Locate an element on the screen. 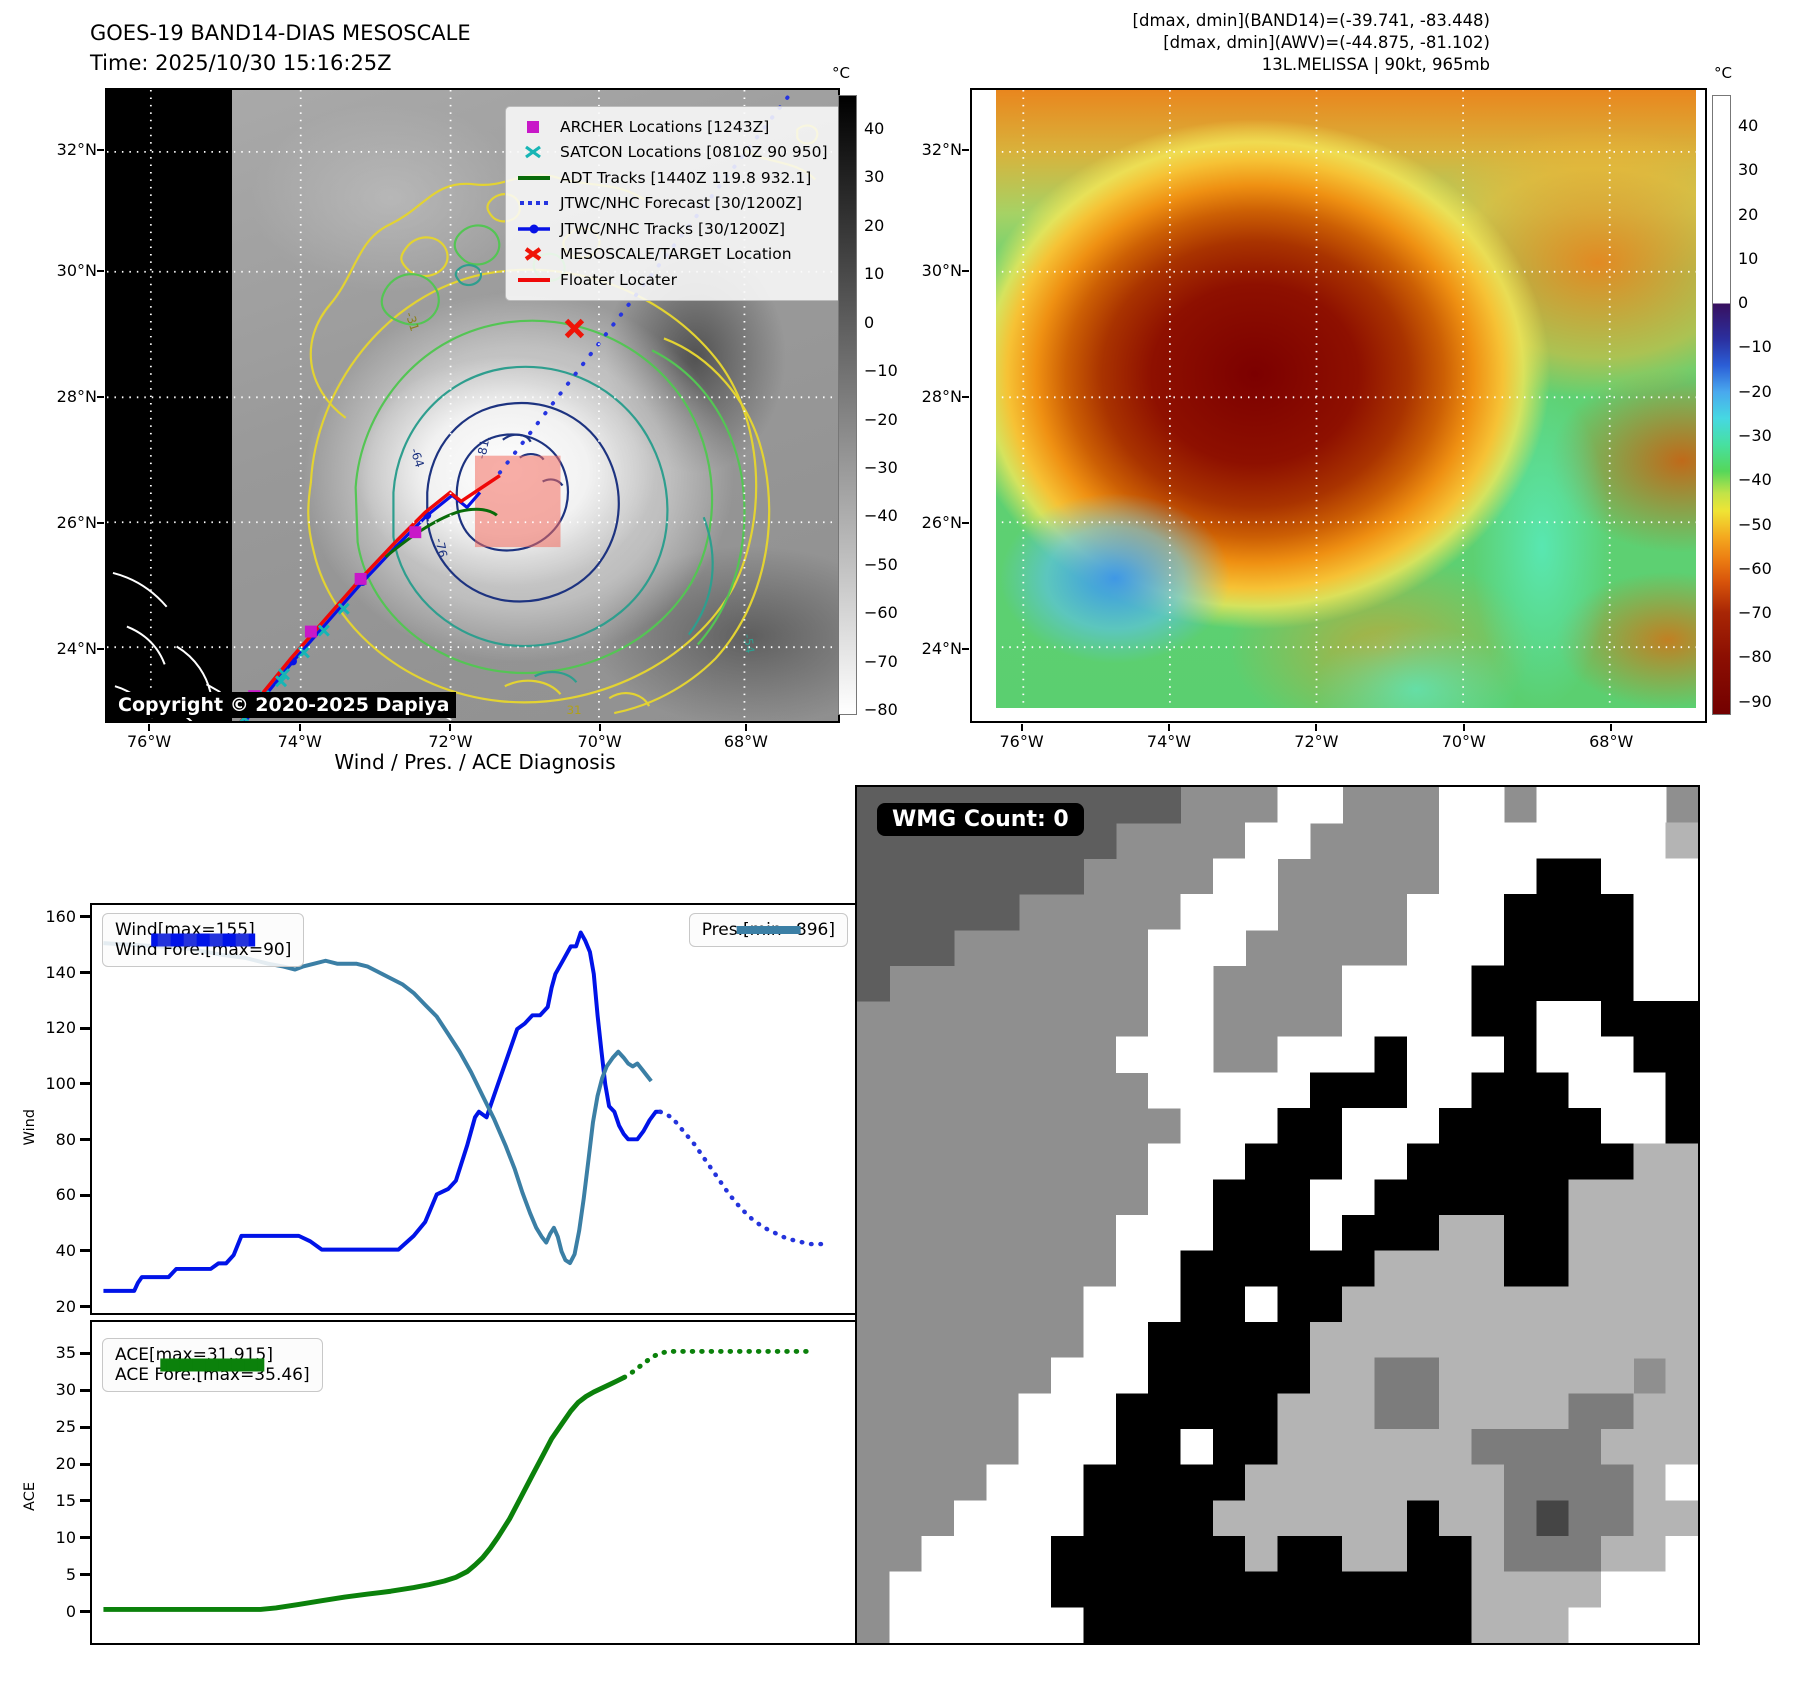 This screenshot has height=1690, width=1797. y-tick-label: 80 is located at coordinates (65, 1139).